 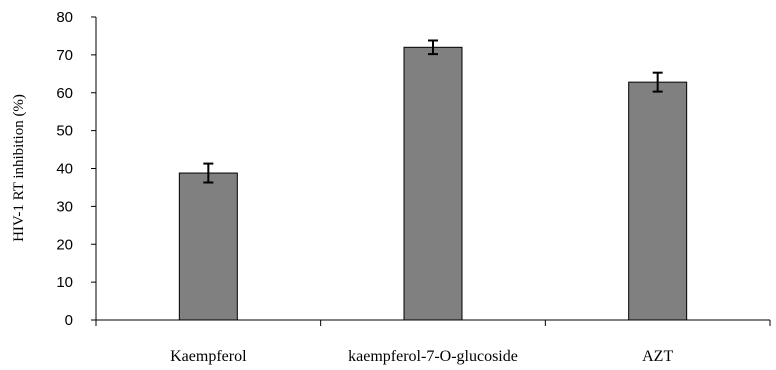 I want to click on y-axis-title: HIV-1 RT inhibition (%), so click(x=19, y=168).